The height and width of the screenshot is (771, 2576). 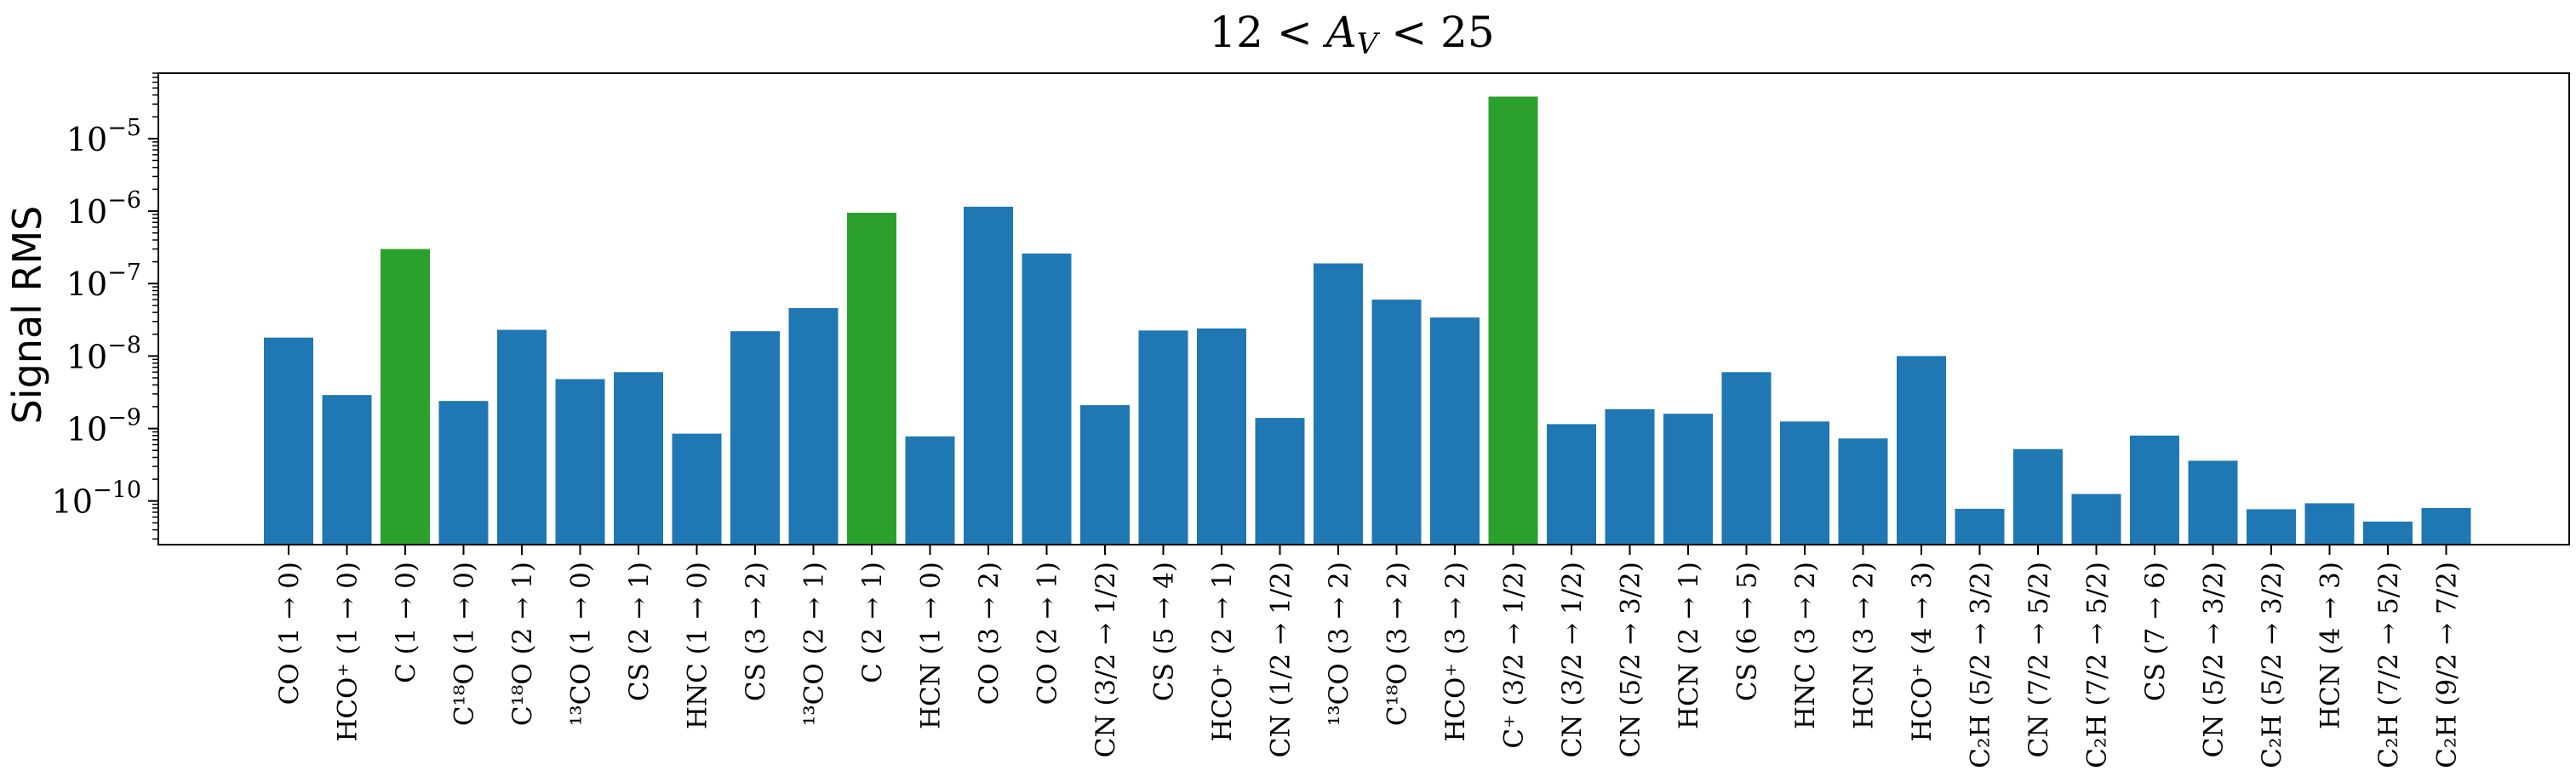 I want to click on y-tick-label-3: 10⁻⁷, so click(x=104, y=282).